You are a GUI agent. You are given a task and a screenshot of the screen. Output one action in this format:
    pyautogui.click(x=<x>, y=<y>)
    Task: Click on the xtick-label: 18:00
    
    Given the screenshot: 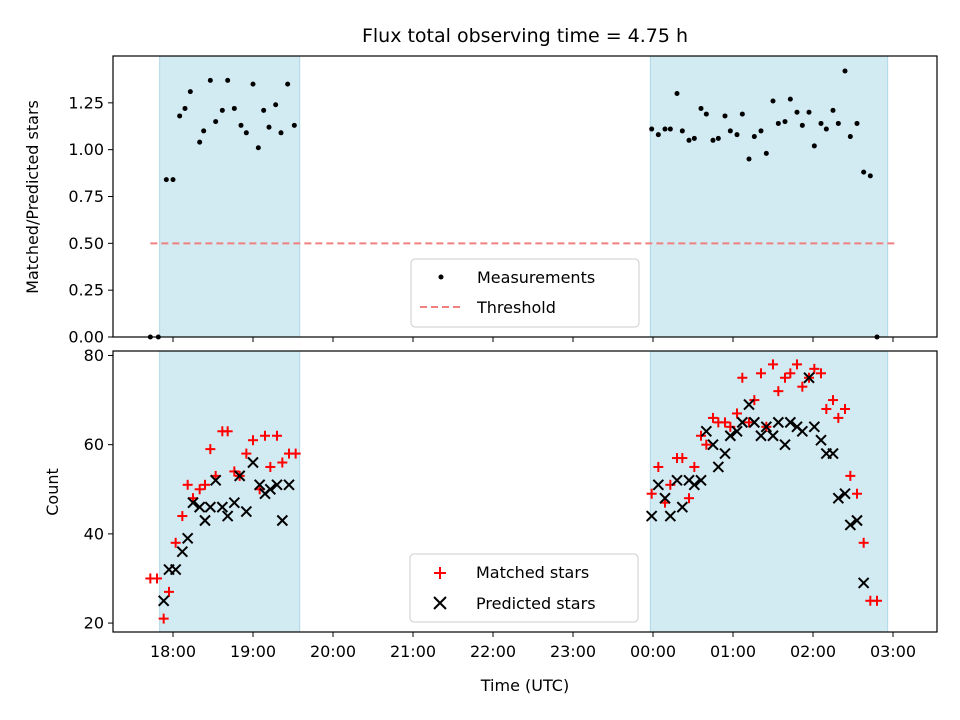 What is the action you would take?
    pyautogui.click(x=173, y=651)
    